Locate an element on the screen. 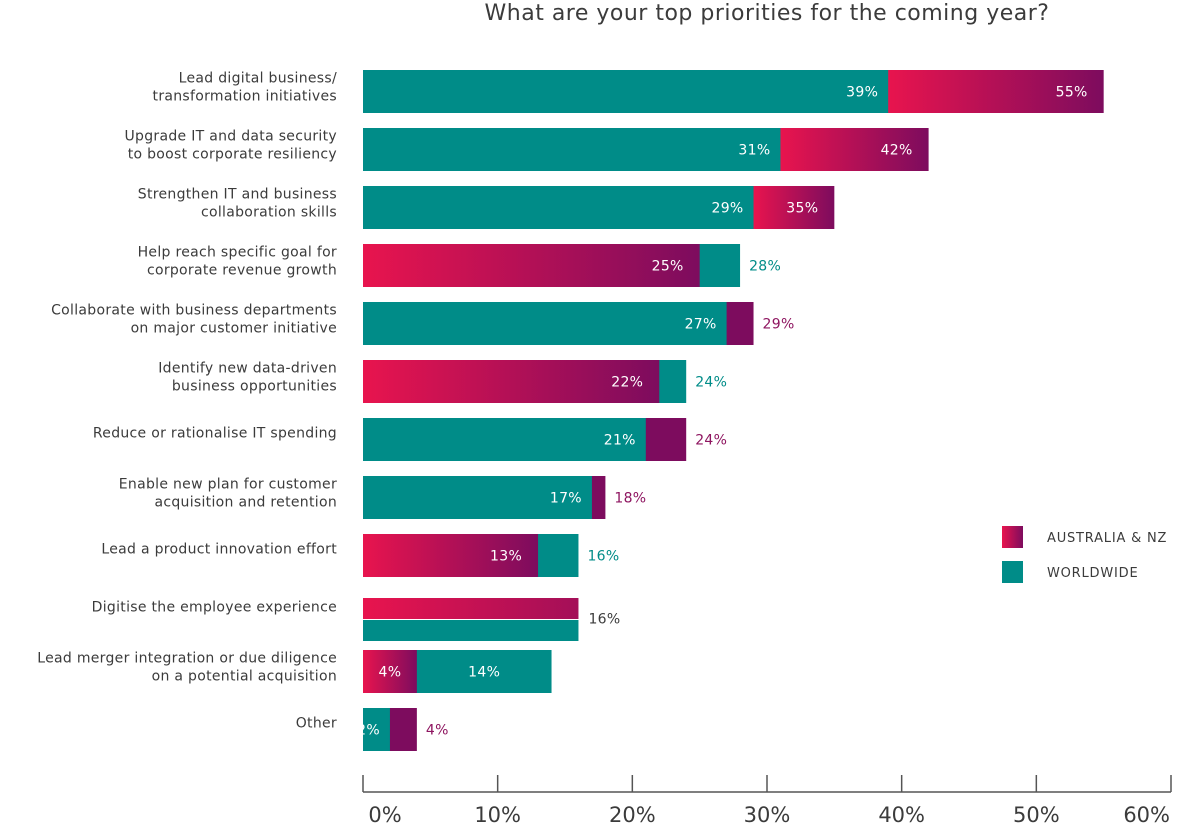 This screenshot has height=832, width=1200. category-label: Lead digital business/ is located at coordinates (258, 79).